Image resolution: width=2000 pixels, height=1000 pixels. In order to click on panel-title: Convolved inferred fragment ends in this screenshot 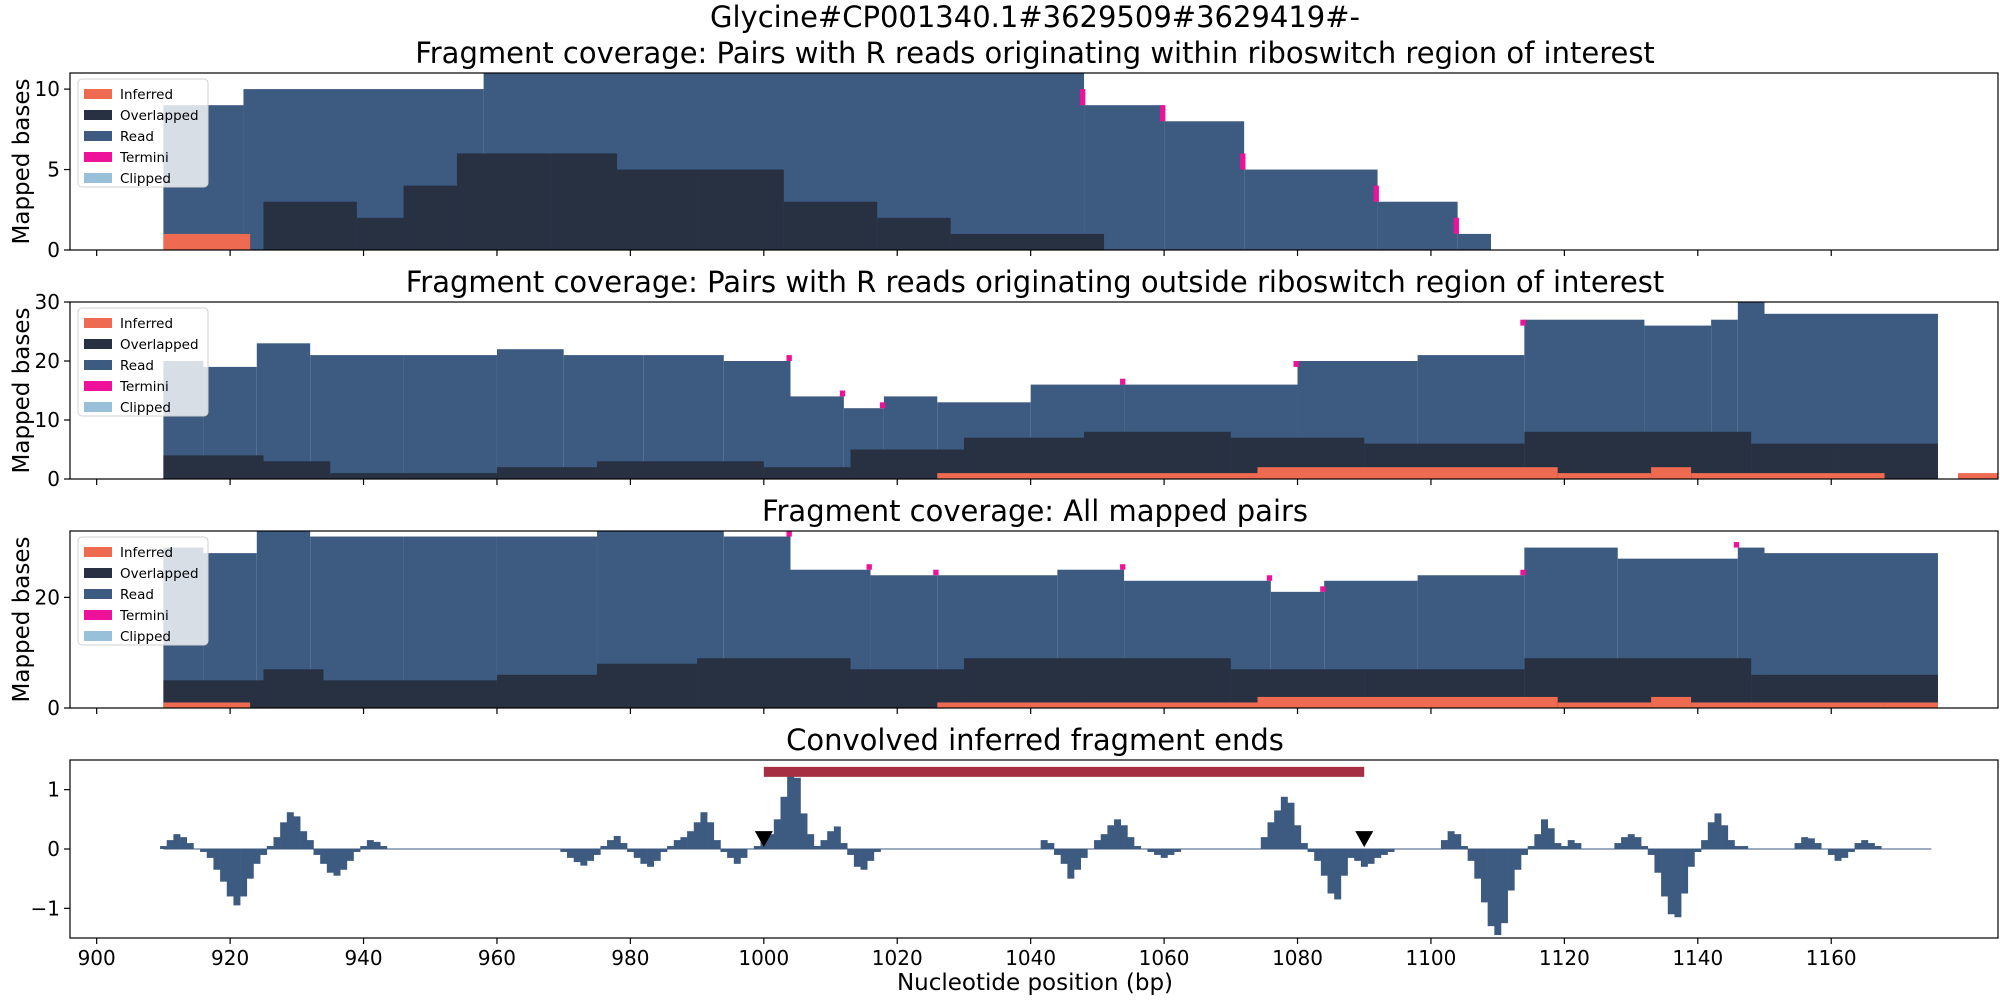, I will do `click(1035, 740)`.